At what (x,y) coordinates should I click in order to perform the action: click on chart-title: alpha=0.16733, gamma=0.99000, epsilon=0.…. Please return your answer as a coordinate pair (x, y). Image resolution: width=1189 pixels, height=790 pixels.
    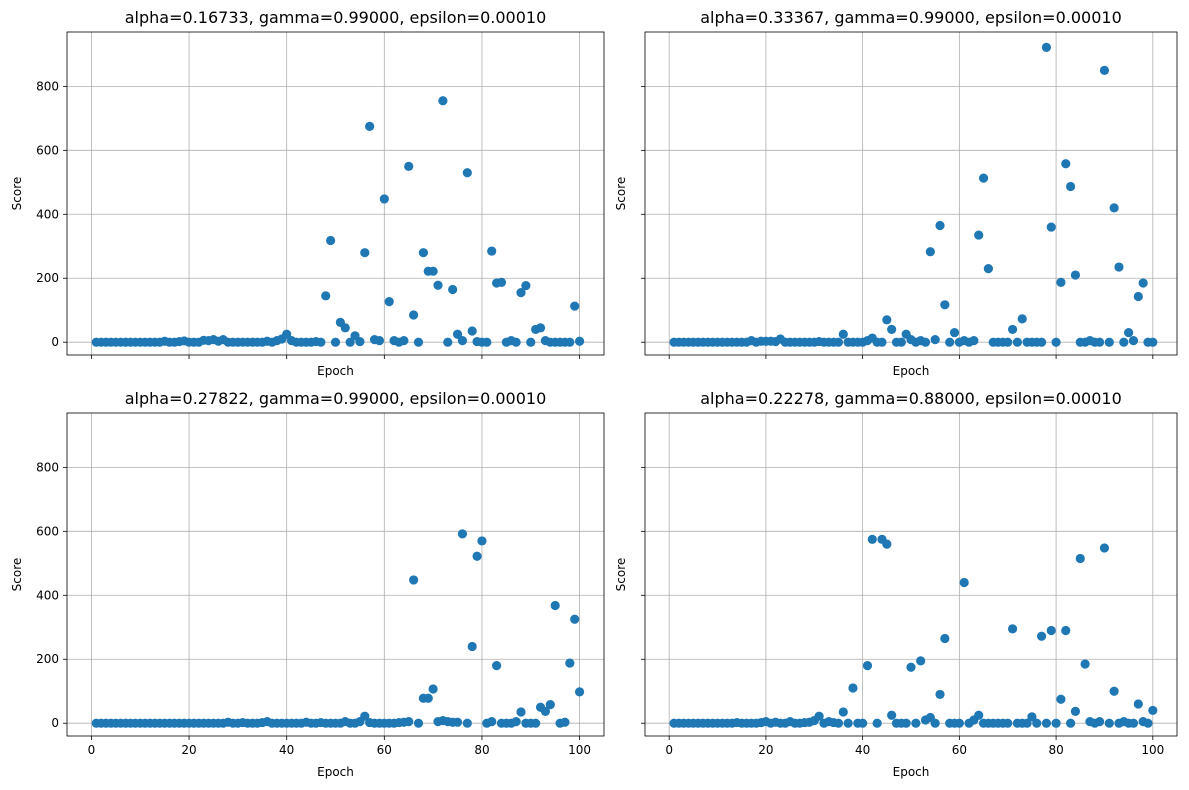
    Looking at the image, I should click on (336, 17).